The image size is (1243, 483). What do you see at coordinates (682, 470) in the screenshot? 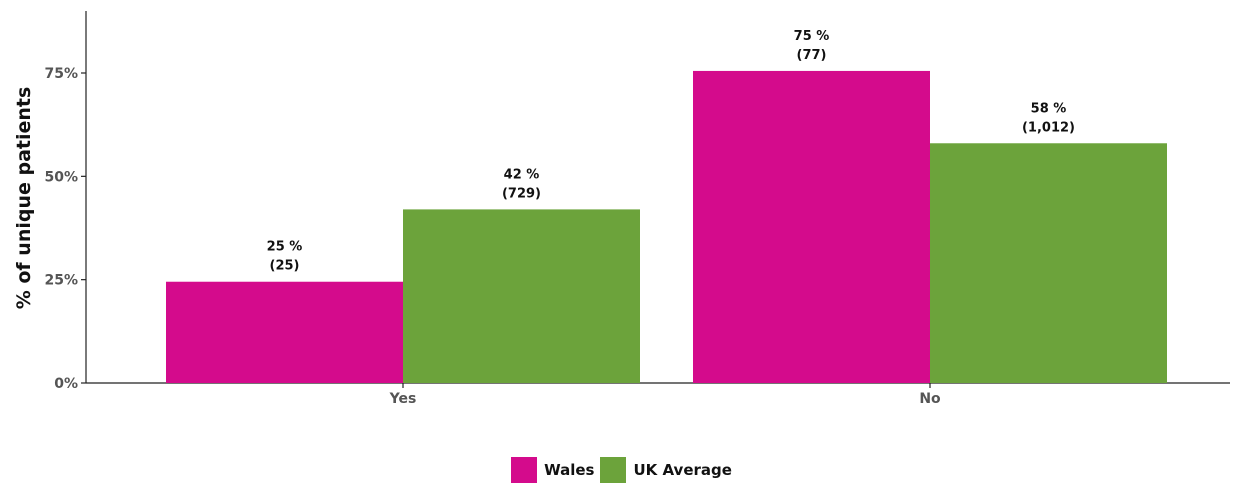
I see `legend-label: UK Average` at bounding box center [682, 470].